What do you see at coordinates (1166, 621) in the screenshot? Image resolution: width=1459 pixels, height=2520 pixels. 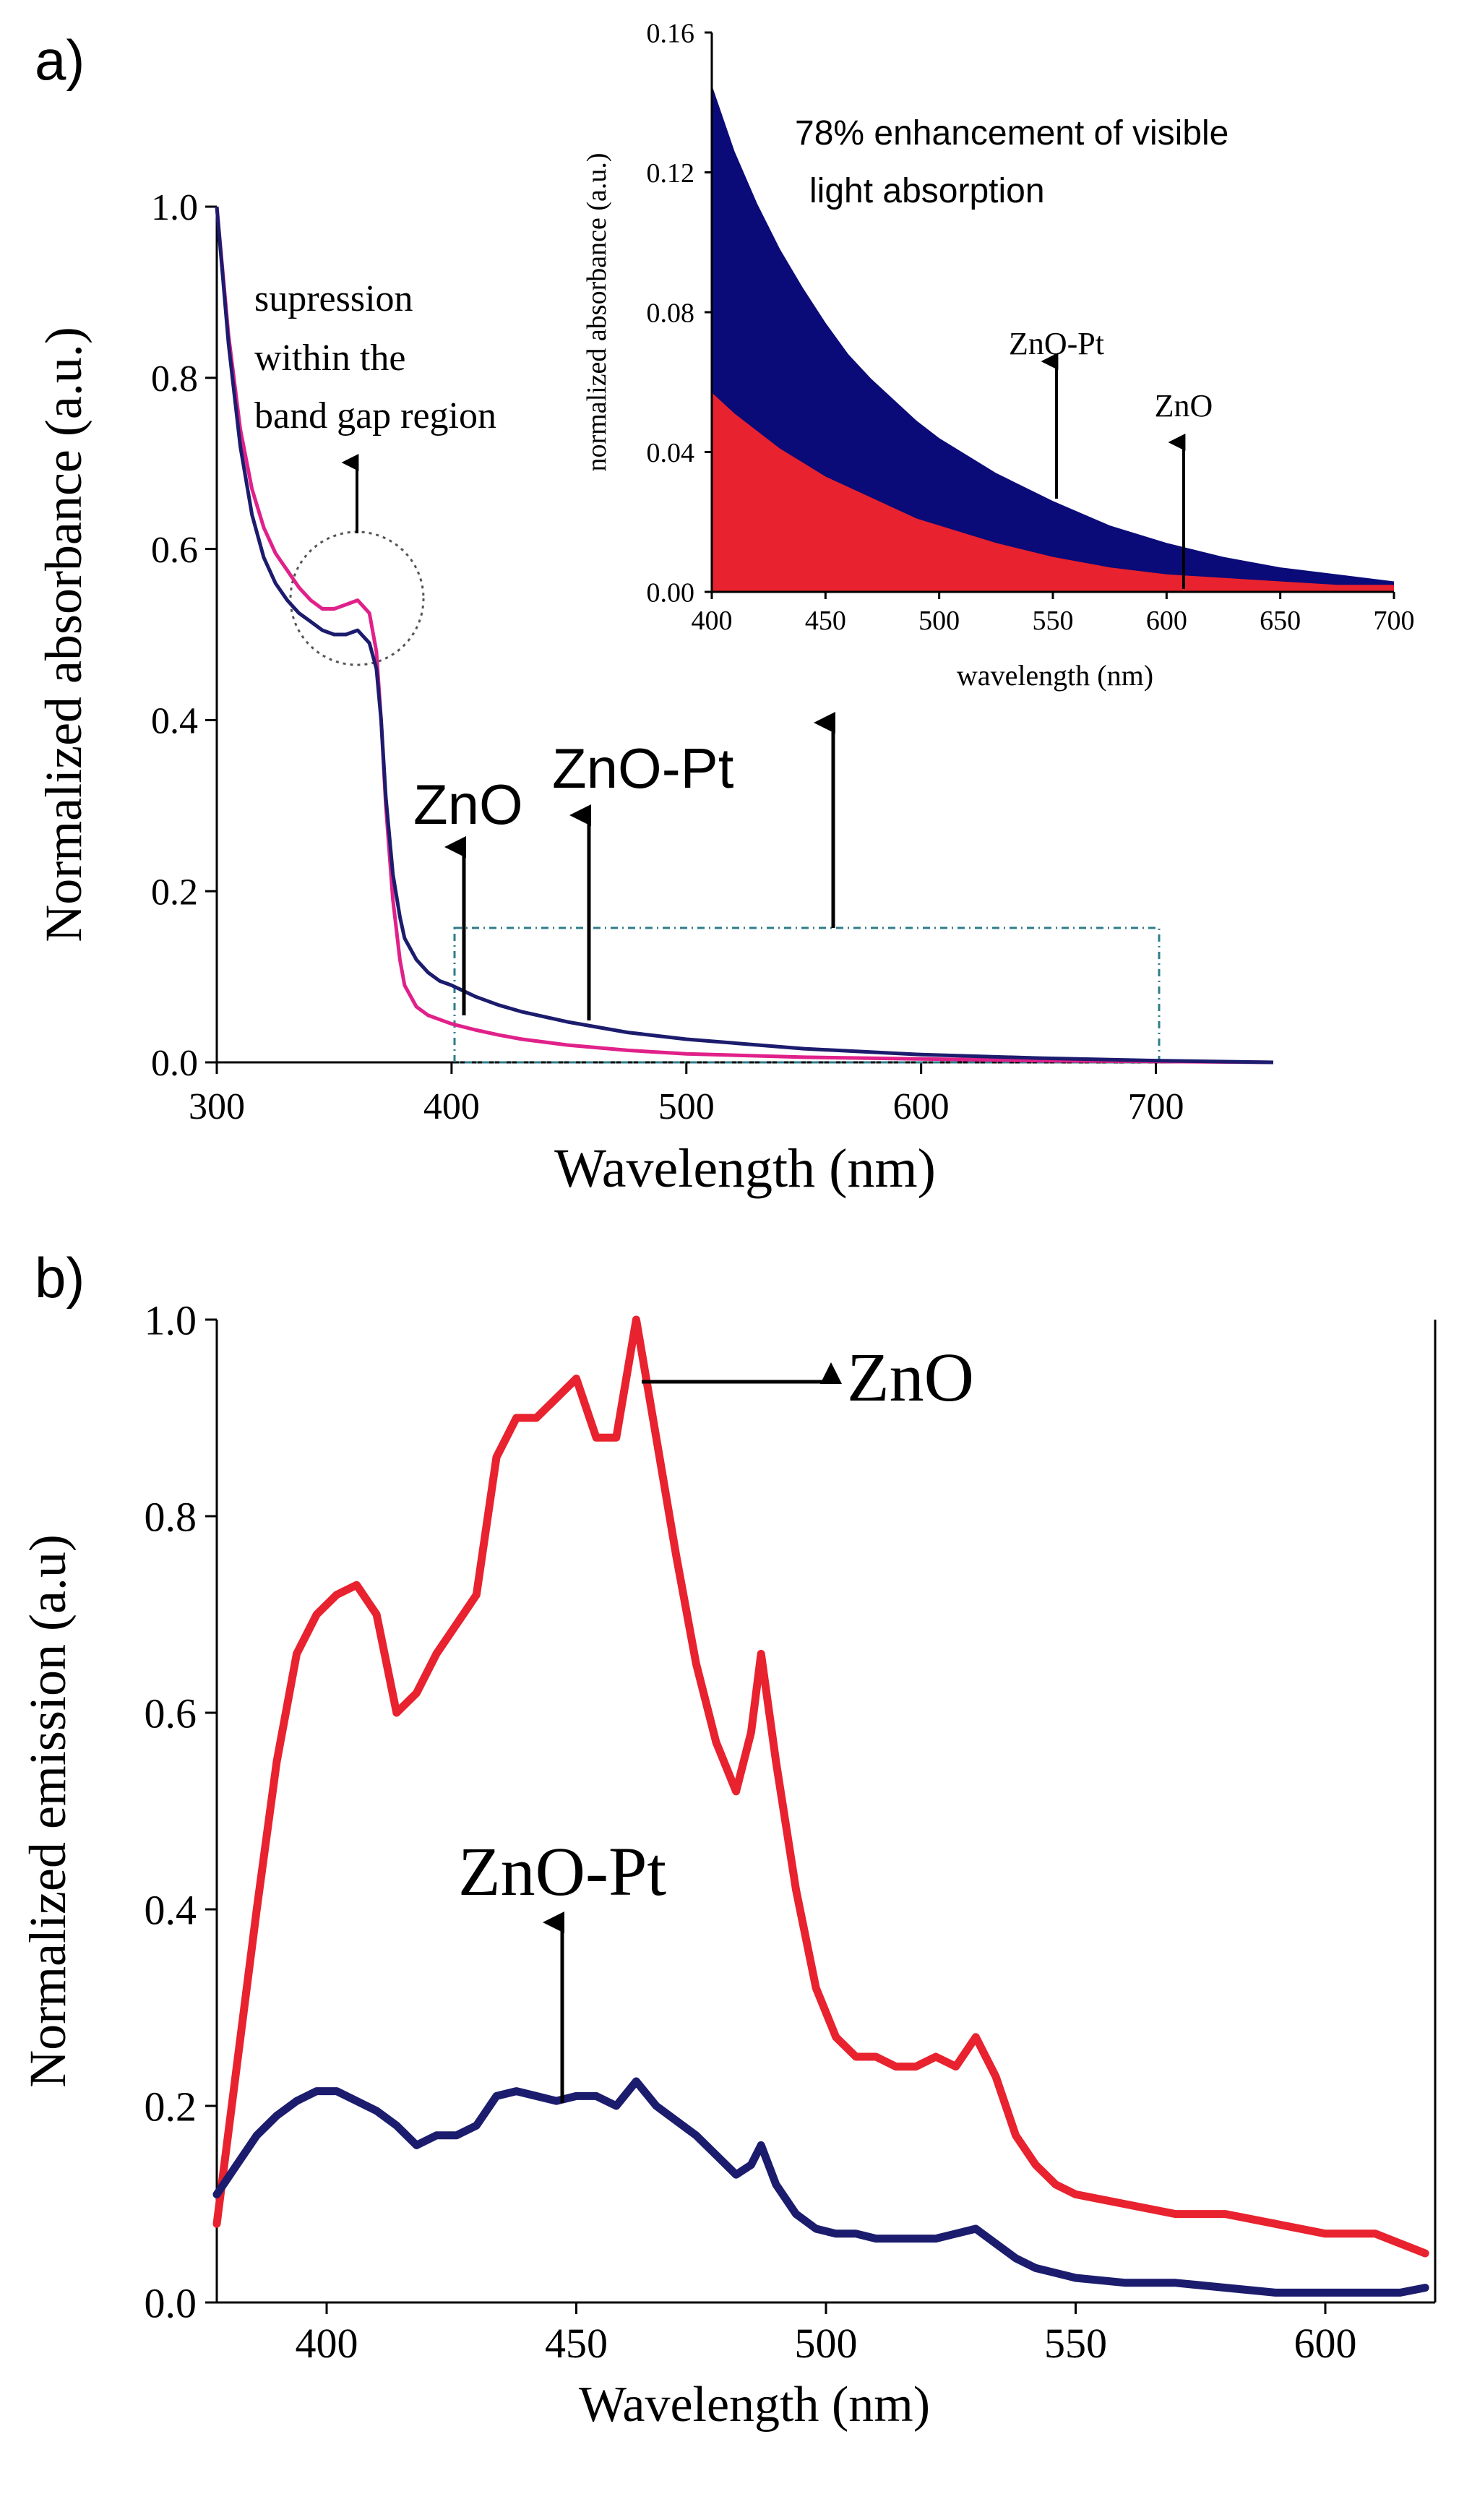 I see `inset-xtick-label: 600` at bounding box center [1166, 621].